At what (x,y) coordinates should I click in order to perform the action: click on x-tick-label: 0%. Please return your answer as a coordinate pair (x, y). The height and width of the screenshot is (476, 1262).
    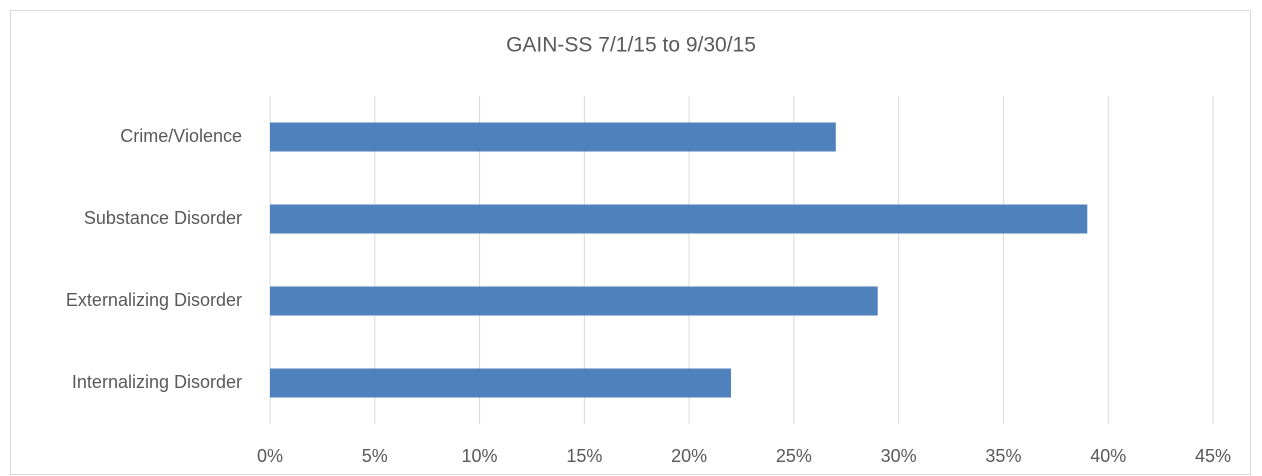
    Looking at the image, I should click on (270, 456).